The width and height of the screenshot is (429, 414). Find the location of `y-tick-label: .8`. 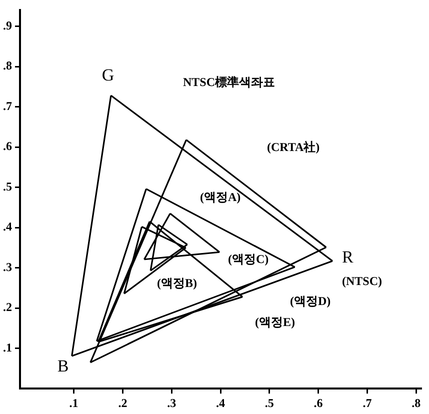

y-tick-label: .8 is located at coordinates (7, 65).